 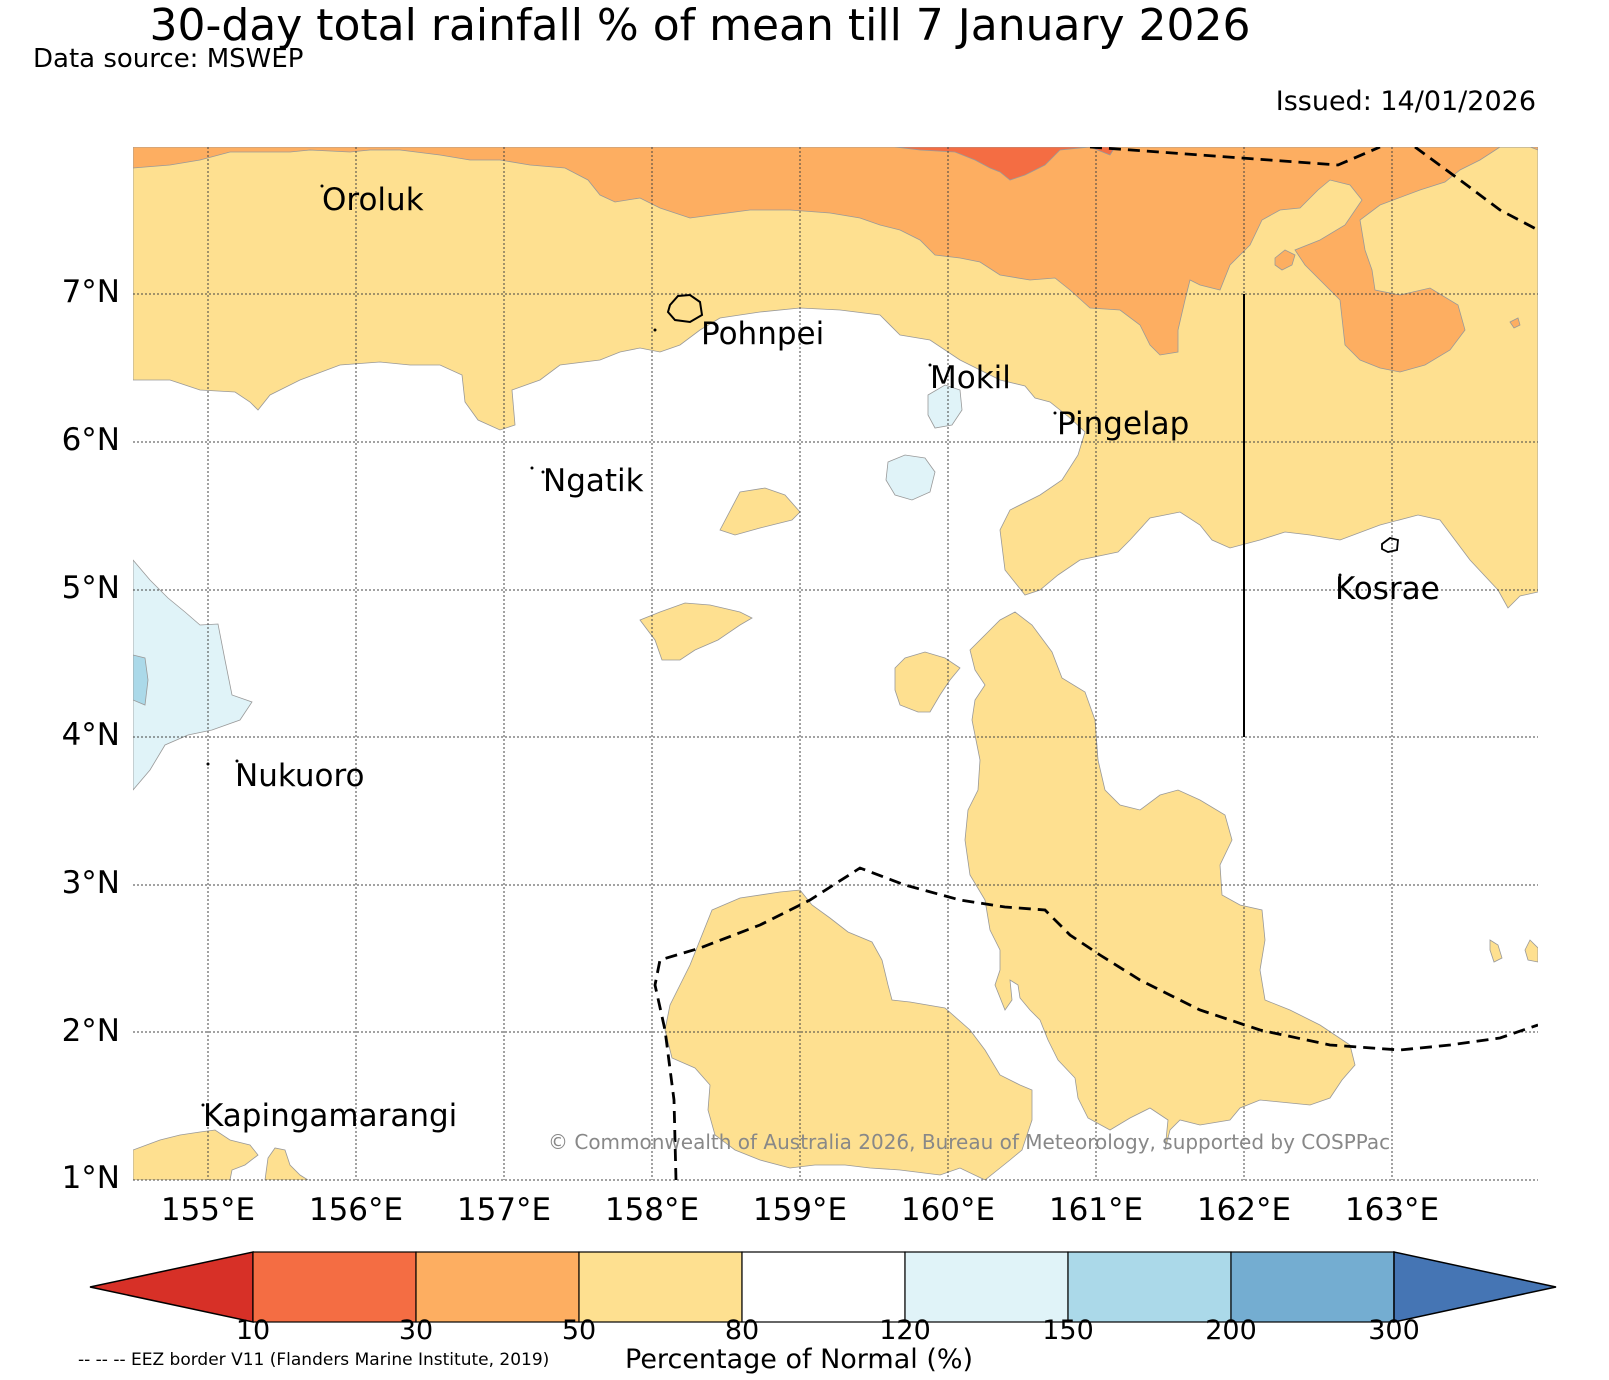 What do you see at coordinates (1160, 881) in the screenshot?
I see `region-50-80-south` at bounding box center [1160, 881].